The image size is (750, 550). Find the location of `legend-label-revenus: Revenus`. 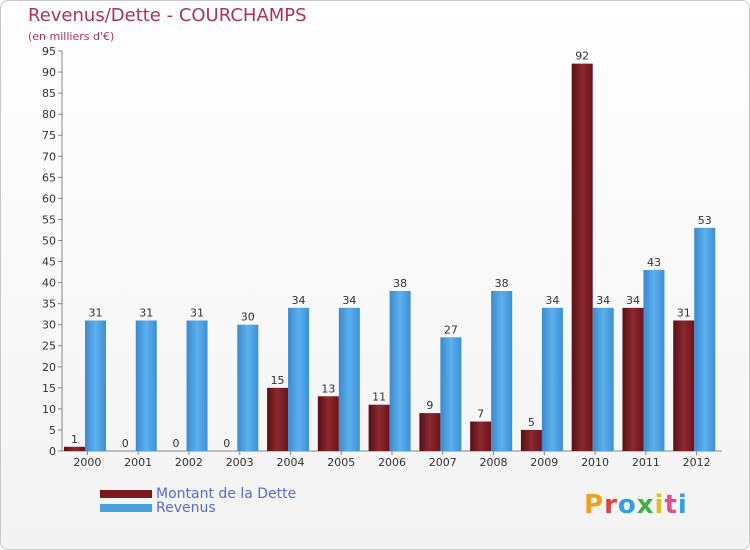

legend-label-revenus: Revenus is located at coordinates (186, 508).